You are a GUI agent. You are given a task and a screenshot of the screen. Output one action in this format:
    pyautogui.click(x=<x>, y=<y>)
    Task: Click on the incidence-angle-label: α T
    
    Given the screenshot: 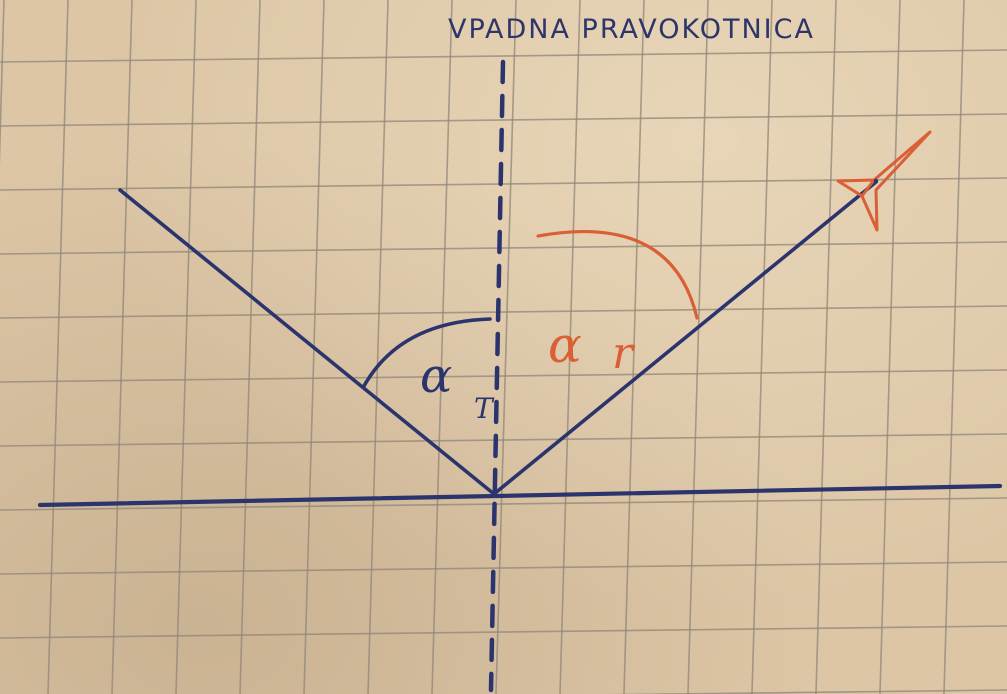 What is the action you would take?
    pyautogui.click(x=457, y=386)
    